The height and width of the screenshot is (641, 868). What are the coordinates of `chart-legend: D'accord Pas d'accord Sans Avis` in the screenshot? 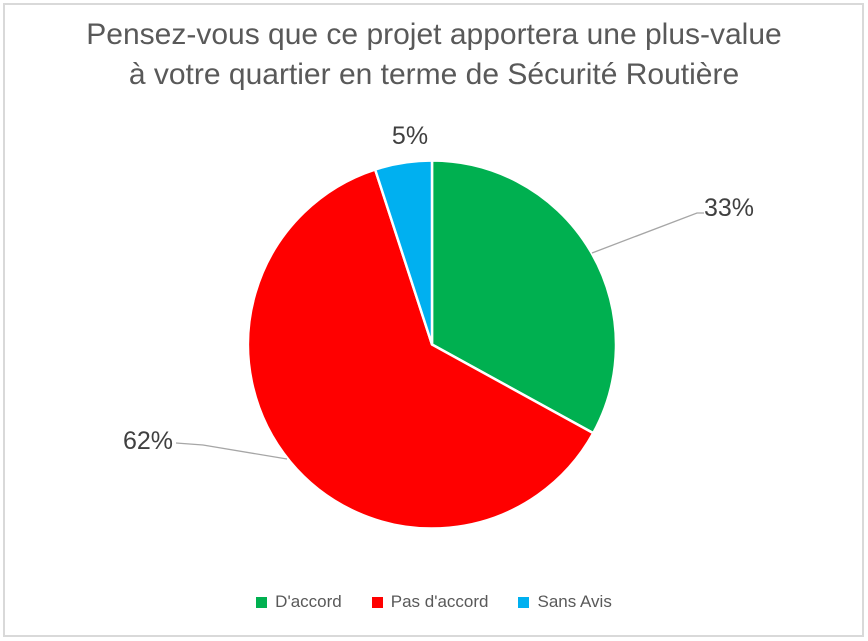 It's located at (434, 602).